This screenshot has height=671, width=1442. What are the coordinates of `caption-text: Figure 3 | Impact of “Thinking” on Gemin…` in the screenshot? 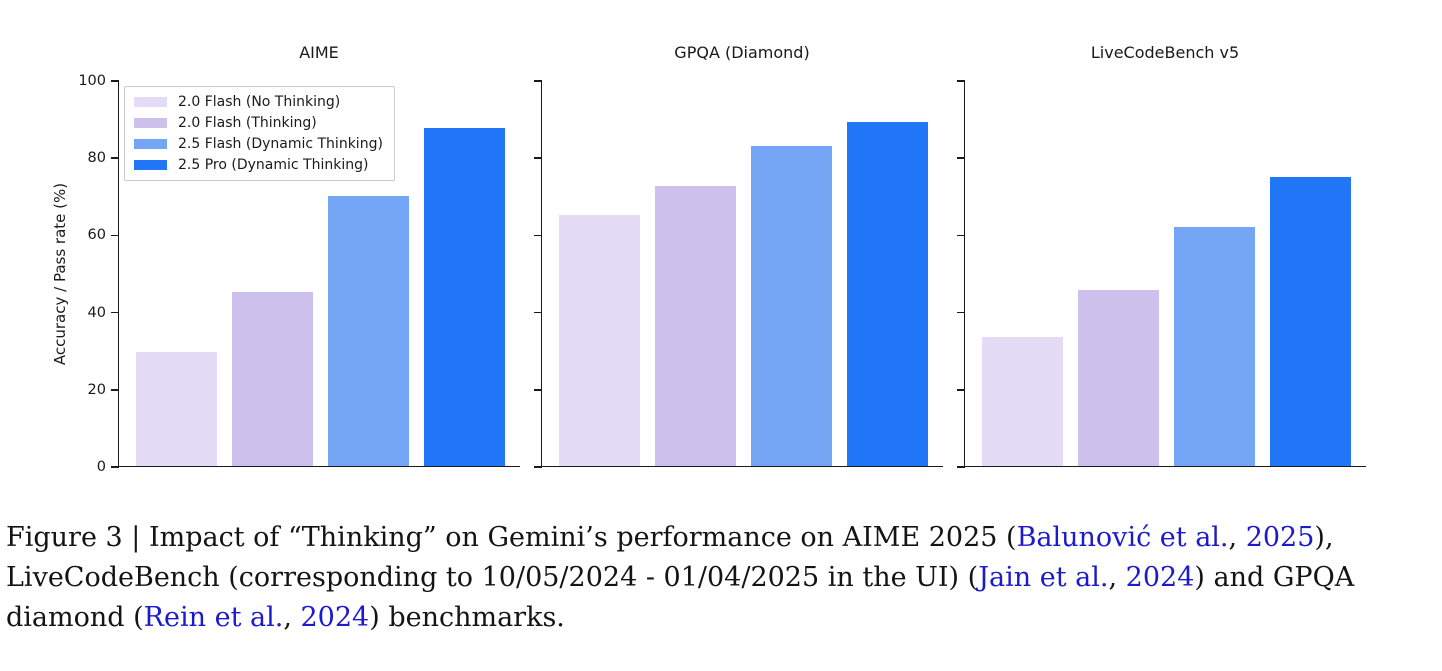 It's located at (511, 537).